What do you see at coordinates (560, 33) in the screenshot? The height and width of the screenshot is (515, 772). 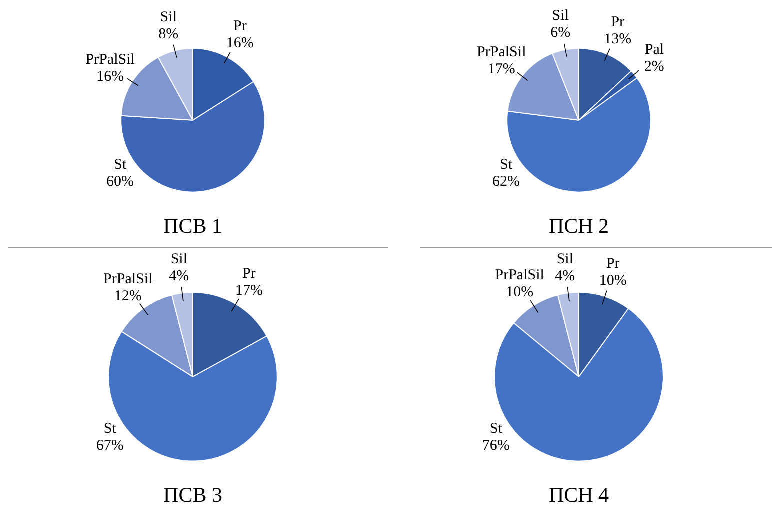 I see `data-label: 6%` at bounding box center [560, 33].